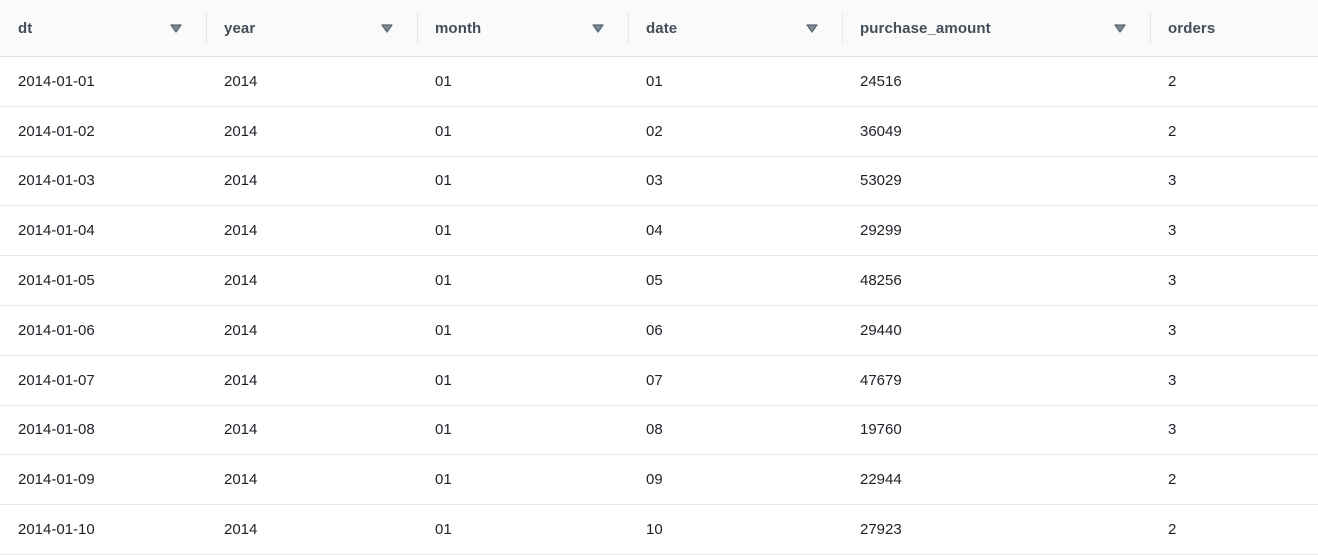  I want to click on table-row: 2014-01-08 2014 01 08 19760 3, so click(659, 430).